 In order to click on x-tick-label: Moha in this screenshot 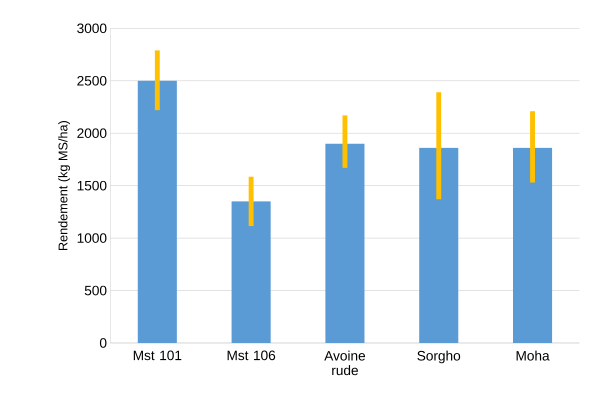, I will do `click(533, 355)`.